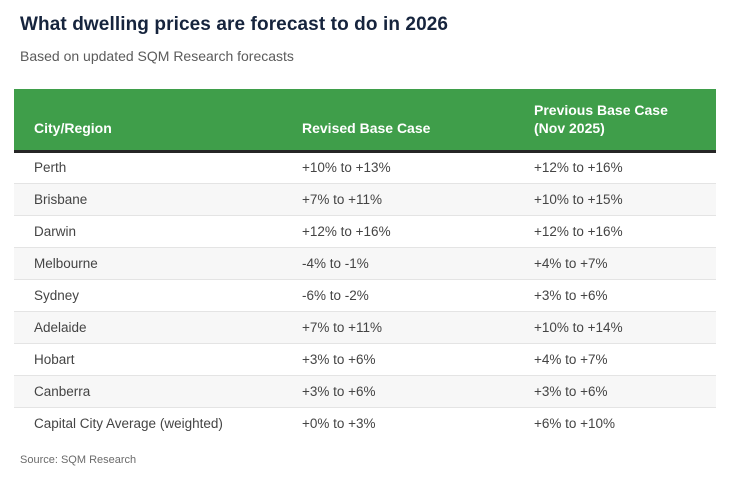  I want to click on cell-previous: +10% to +14%, so click(621, 326).